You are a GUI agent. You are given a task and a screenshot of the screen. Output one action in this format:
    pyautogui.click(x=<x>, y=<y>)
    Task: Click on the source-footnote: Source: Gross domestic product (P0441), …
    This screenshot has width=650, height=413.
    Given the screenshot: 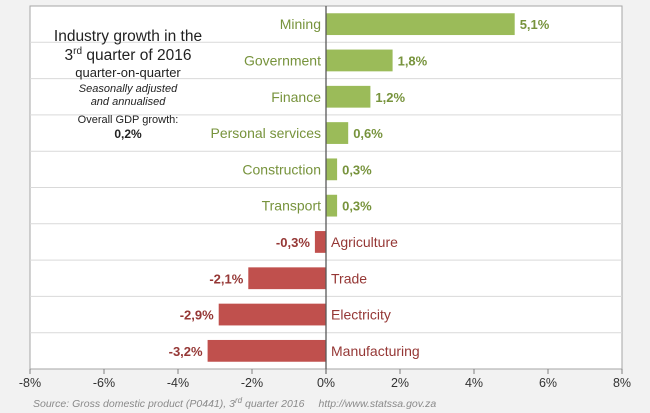 What is the action you would take?
    pyautogui.click(x=234, y=403)
    